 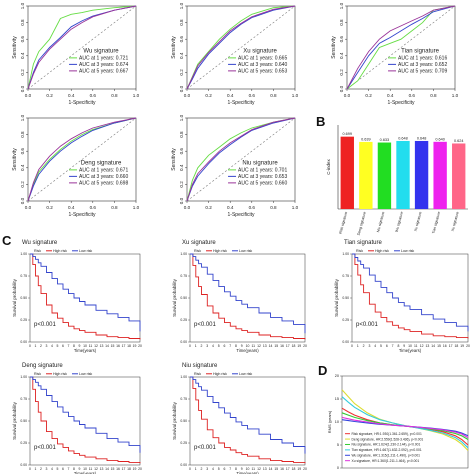 I want to click on km-x-tick-label: 8, so click(x=236, y=346).